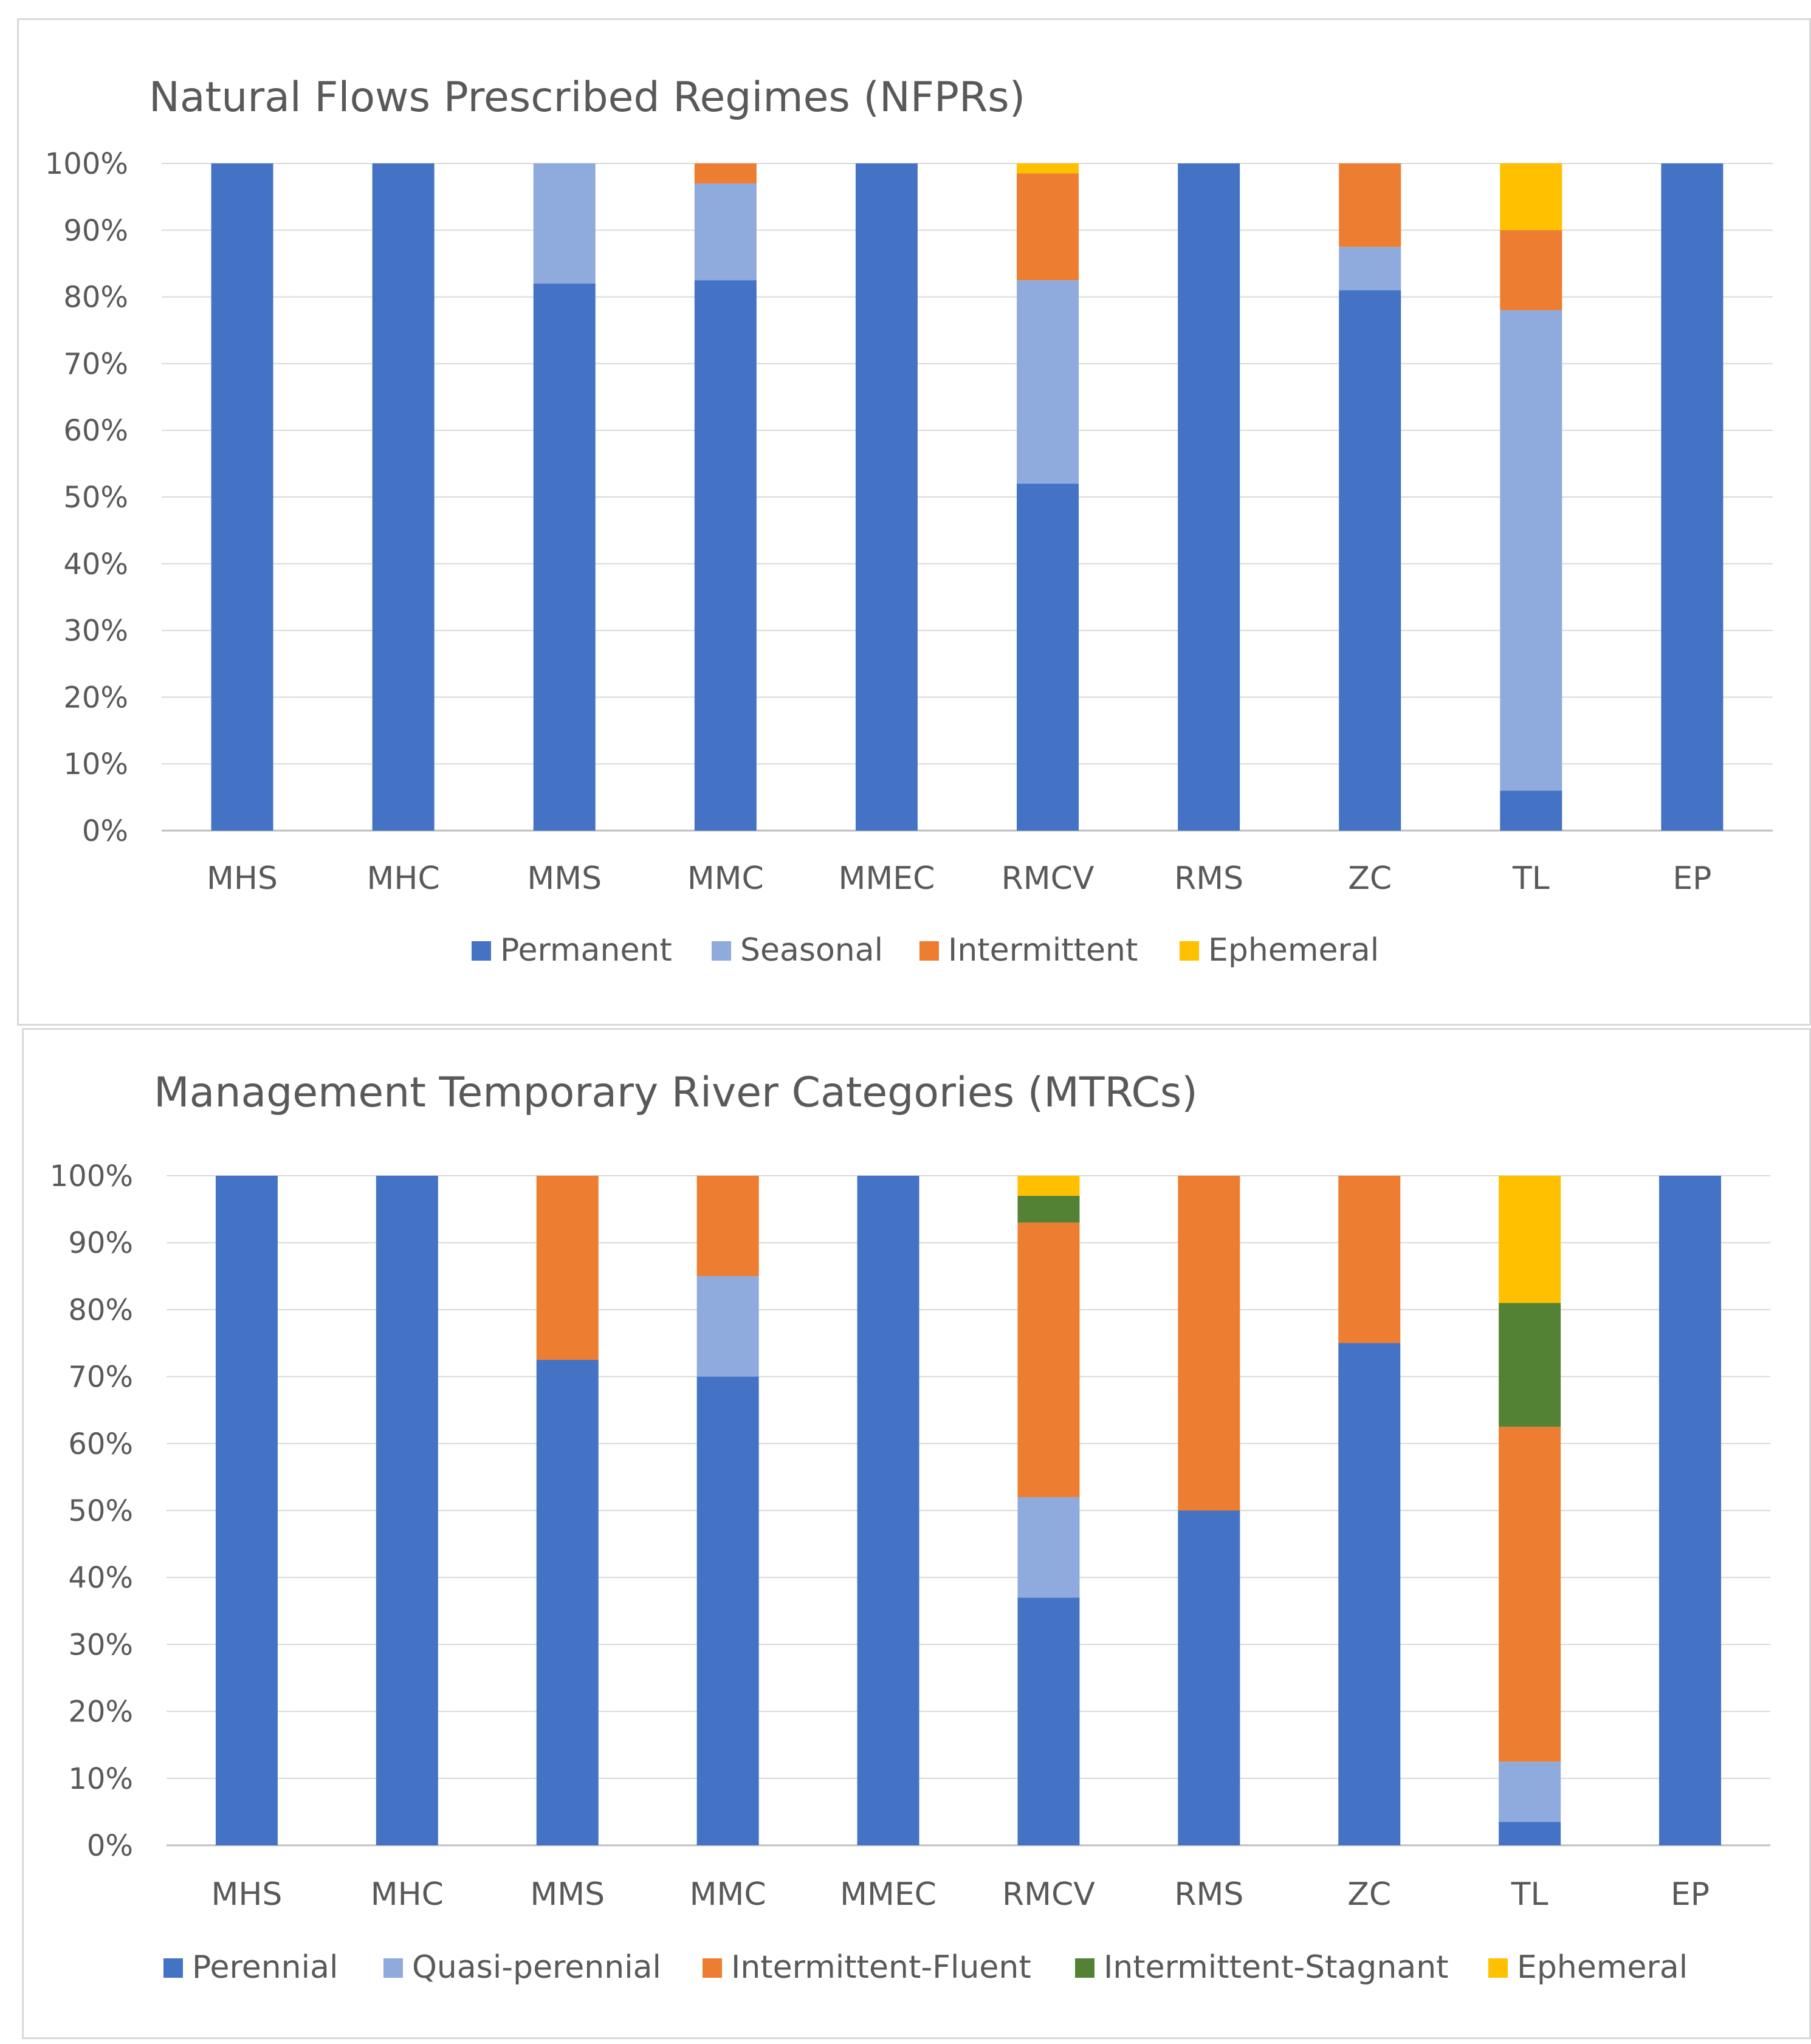 This screenshot has height=2044, width=1811. Describe the element at coordinates (881, 1967) in the screenshot. I see `legend-label: Intermittent-Fluent` at that location.